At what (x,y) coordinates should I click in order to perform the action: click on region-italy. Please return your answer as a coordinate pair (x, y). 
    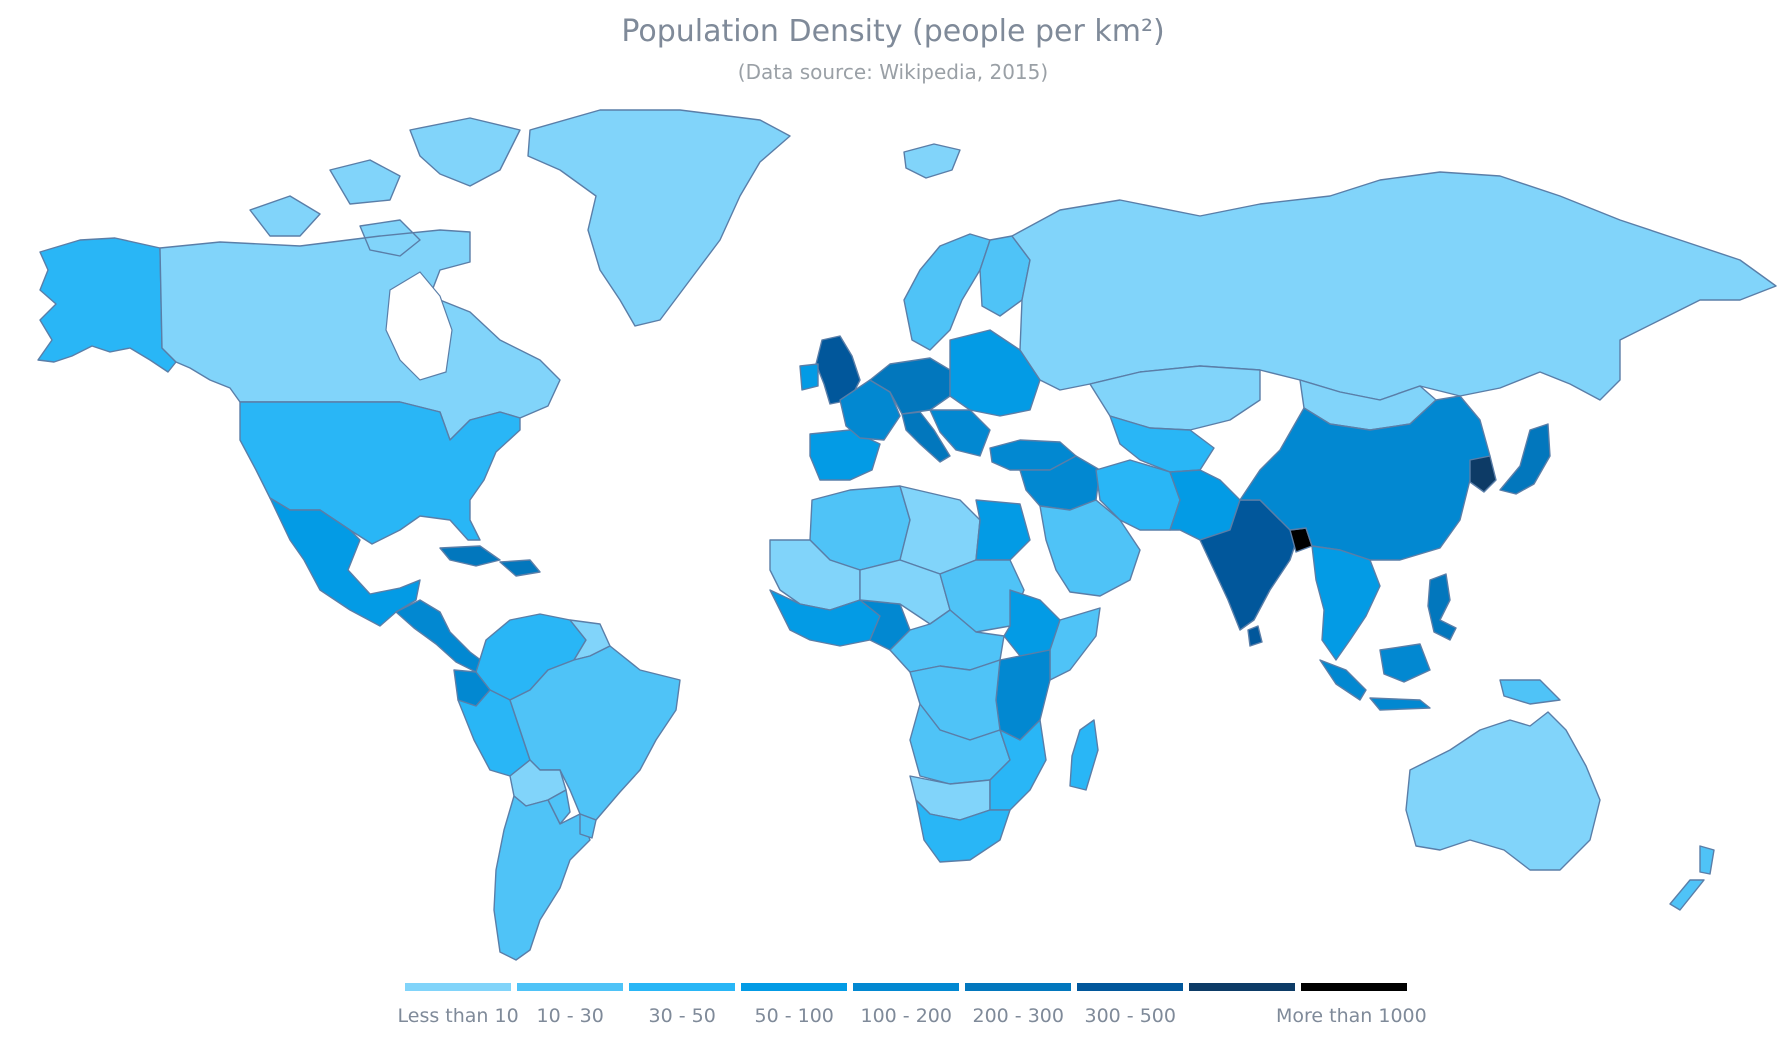
    Looking at the image, I should click on (926, 437).